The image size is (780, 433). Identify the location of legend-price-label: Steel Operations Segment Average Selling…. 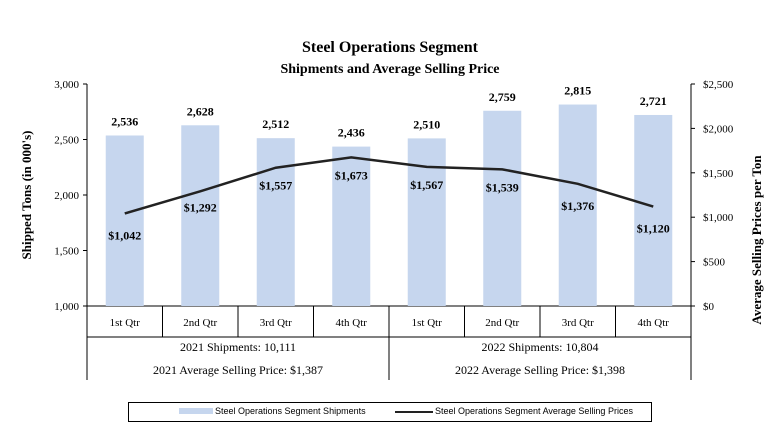
(534, 411).